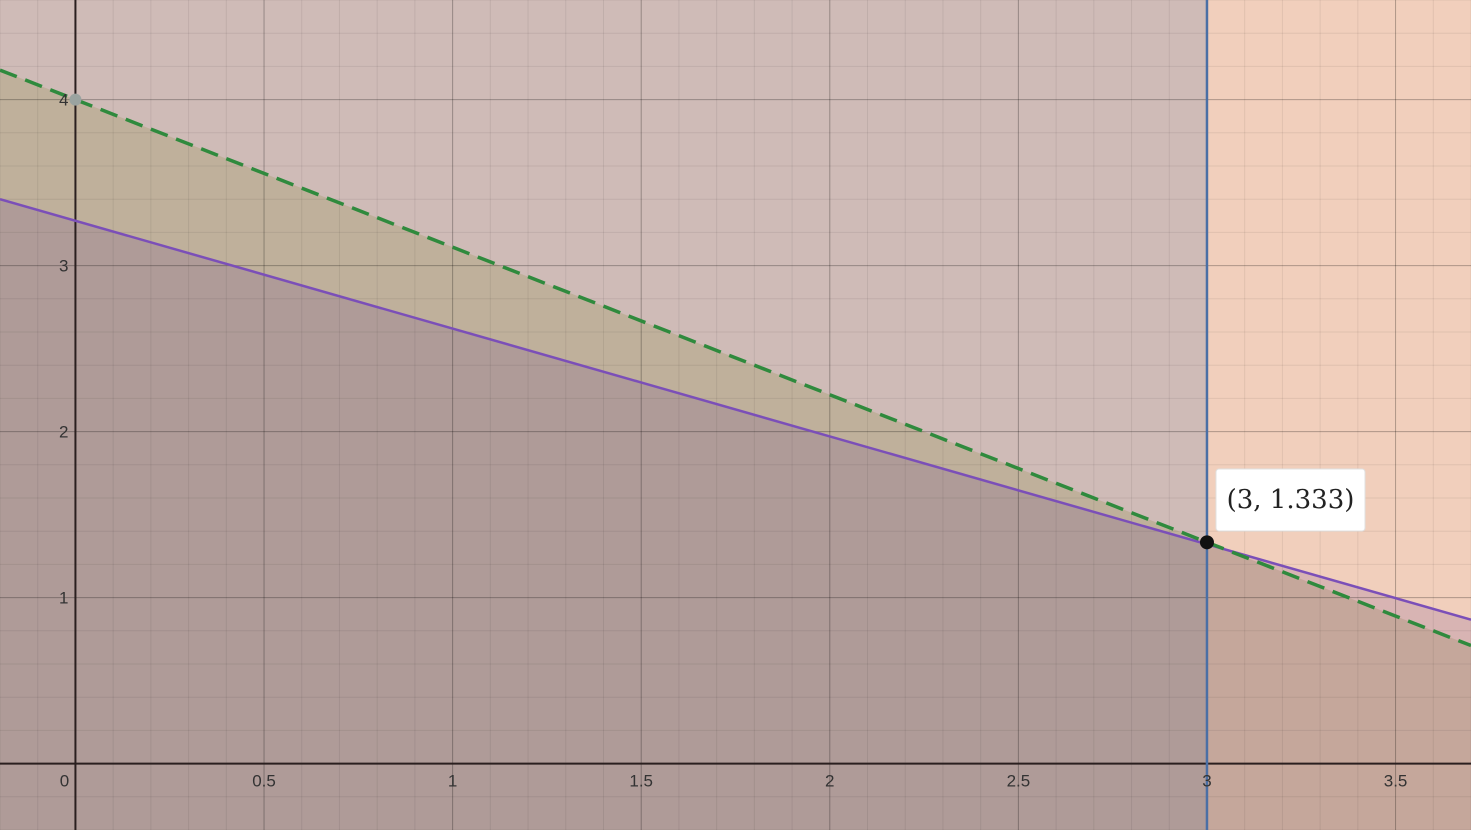 The width and height of the screenshot is (1471, 830). I want to click on x-tick-label: 2, so click(829, 781).